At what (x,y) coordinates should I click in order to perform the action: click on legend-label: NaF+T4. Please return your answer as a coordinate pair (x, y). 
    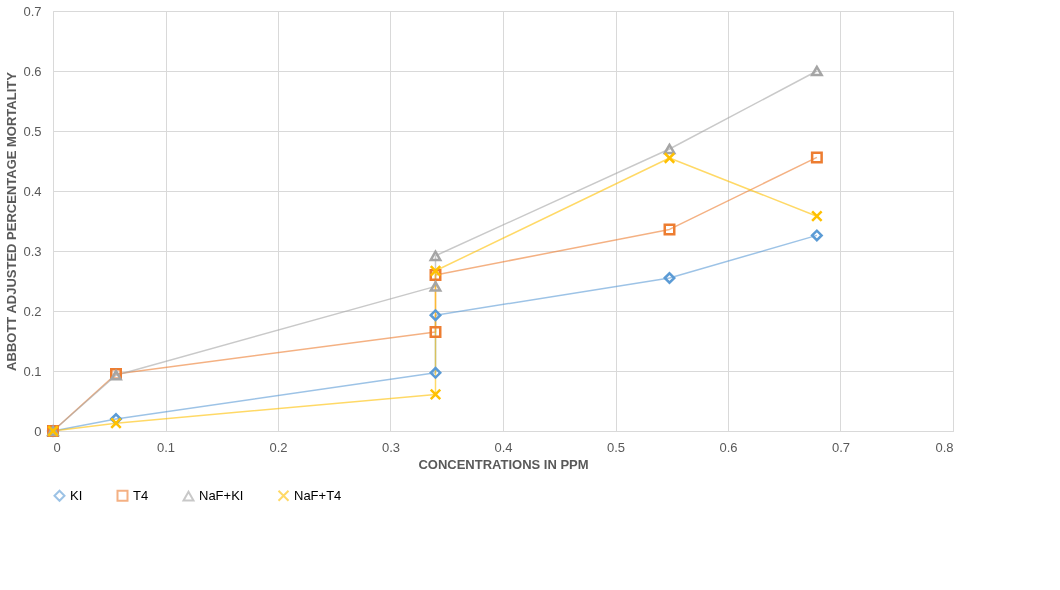
    Looking at the image, I should click on (318, 495).